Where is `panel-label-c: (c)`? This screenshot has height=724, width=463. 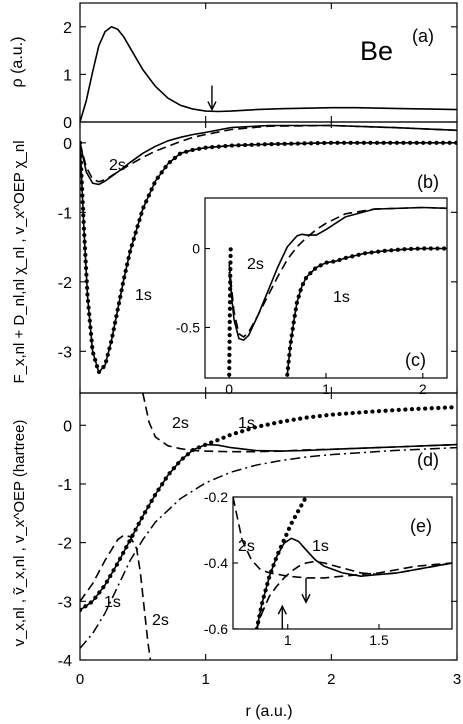 panel-label-c: (c) is located at coordinates (415, 360).